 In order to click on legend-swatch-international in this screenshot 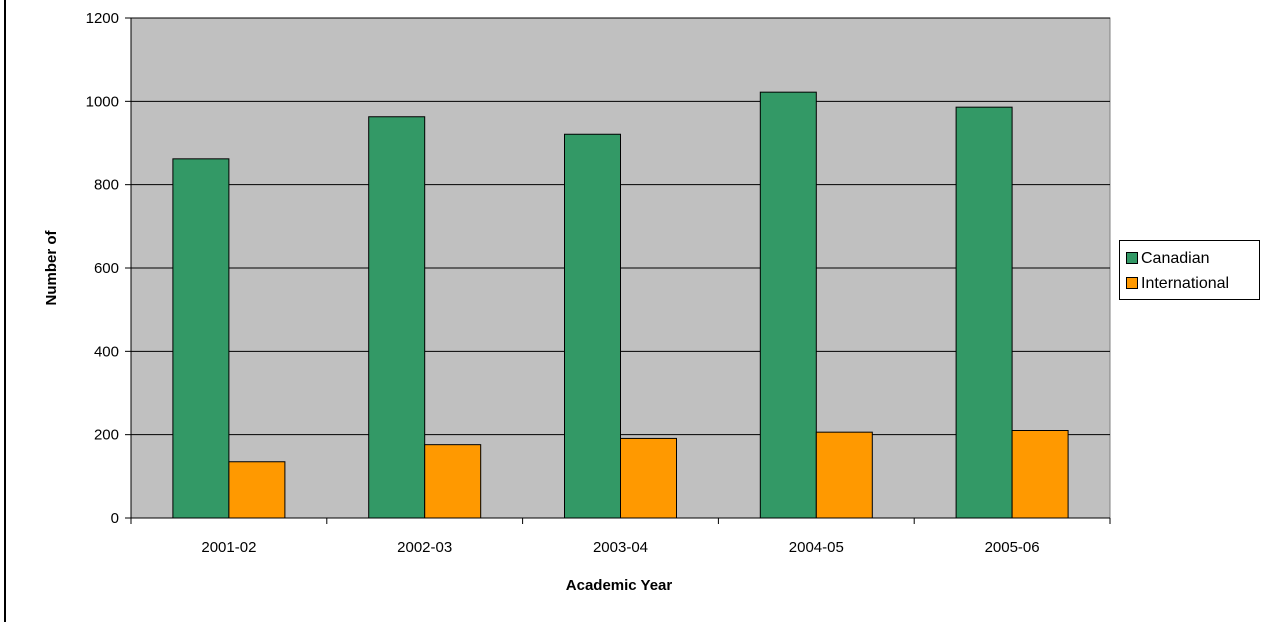, I will do `click(1132, 282)`.